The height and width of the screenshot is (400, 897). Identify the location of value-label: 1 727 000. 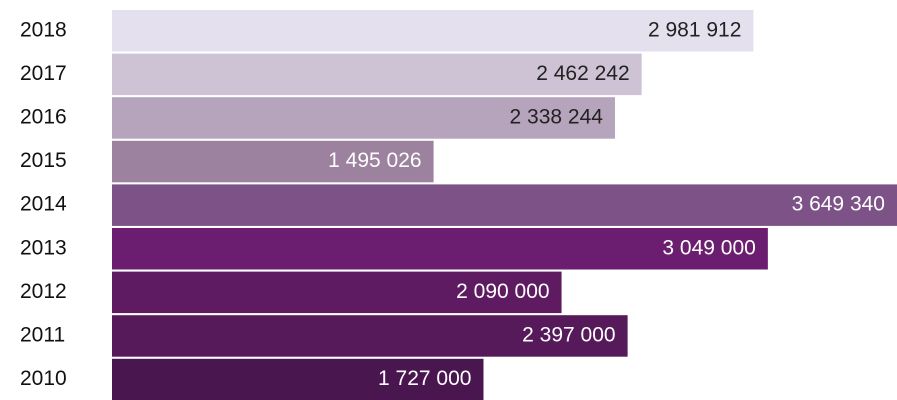
(424, 378).